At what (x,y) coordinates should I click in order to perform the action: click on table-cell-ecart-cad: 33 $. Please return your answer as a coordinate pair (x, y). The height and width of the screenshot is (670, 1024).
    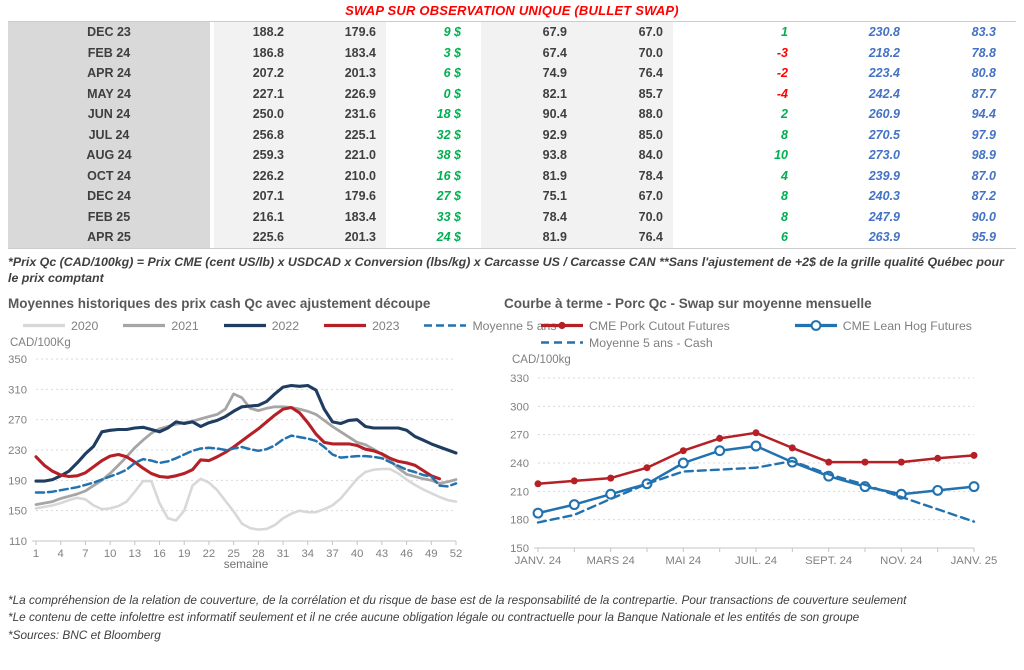
    Looking at the image, I should click on (448, 216).